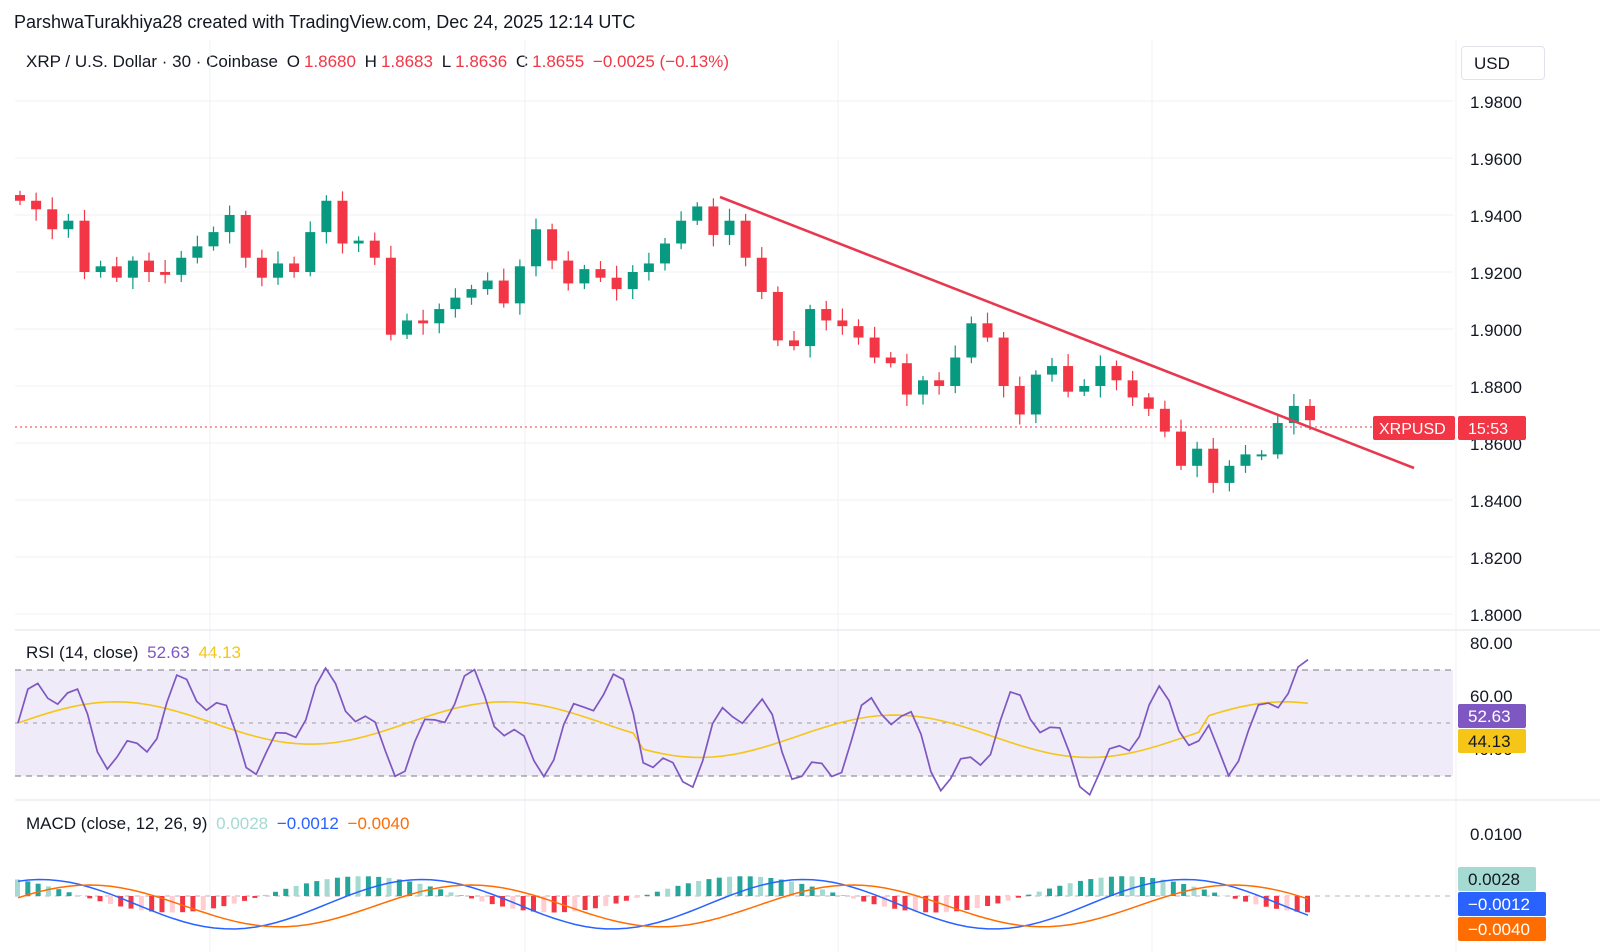 This screenshot has height=952, width=1600. Describe the element at coordinates (1503, 63) in the screenshot. I see `currency-selector: USD` at that location.